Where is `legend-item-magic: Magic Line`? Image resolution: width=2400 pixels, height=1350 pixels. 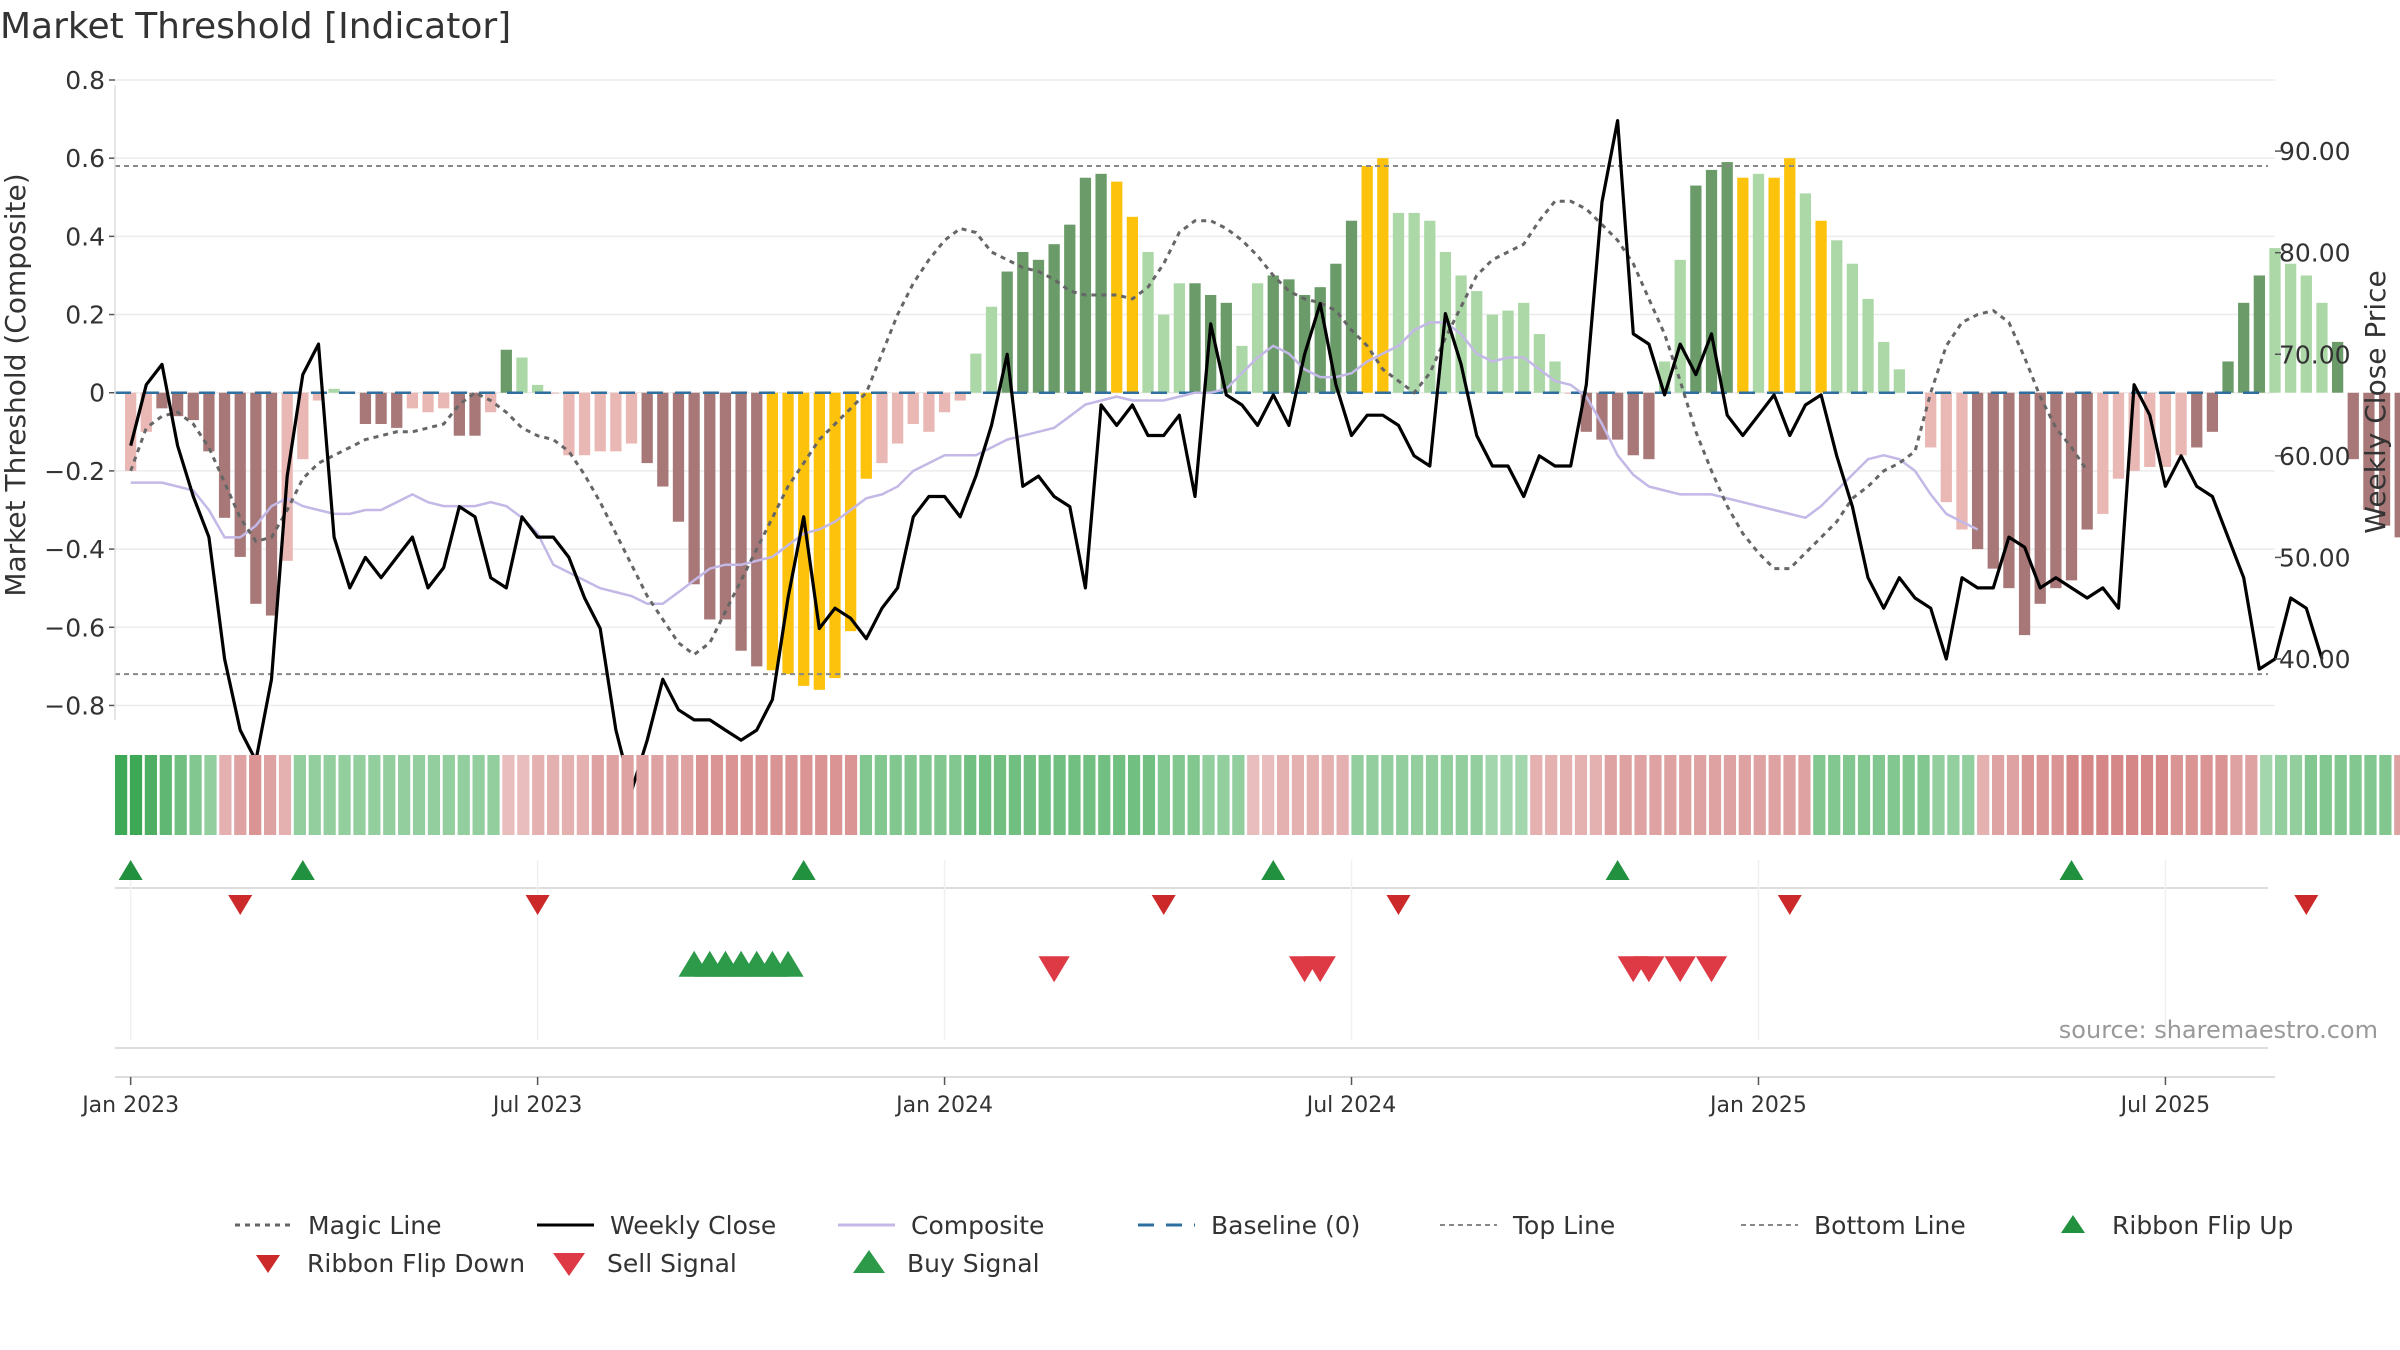 legend-item-magic: Magic Line is located at coordinates (338, 1225).